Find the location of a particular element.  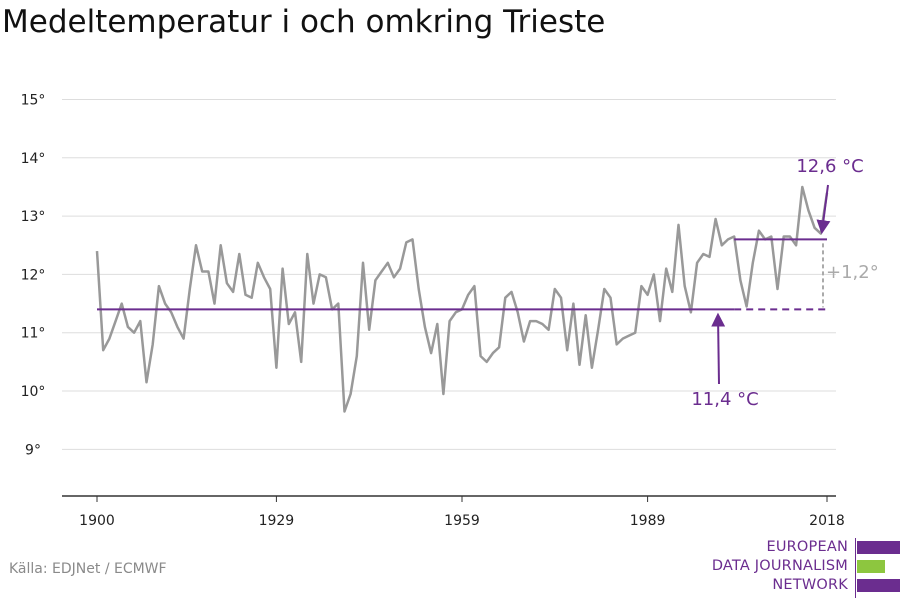

point-1928 is located at coordinates (270, 289).